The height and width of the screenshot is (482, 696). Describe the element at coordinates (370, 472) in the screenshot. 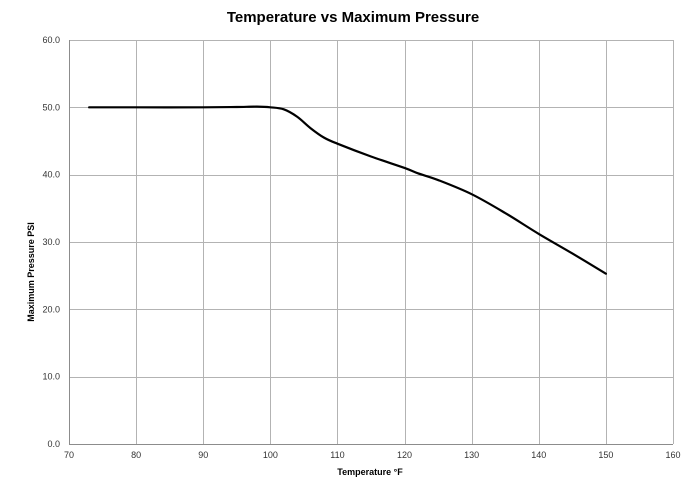

I see `x-axis-title: Temperature °F` at that location.